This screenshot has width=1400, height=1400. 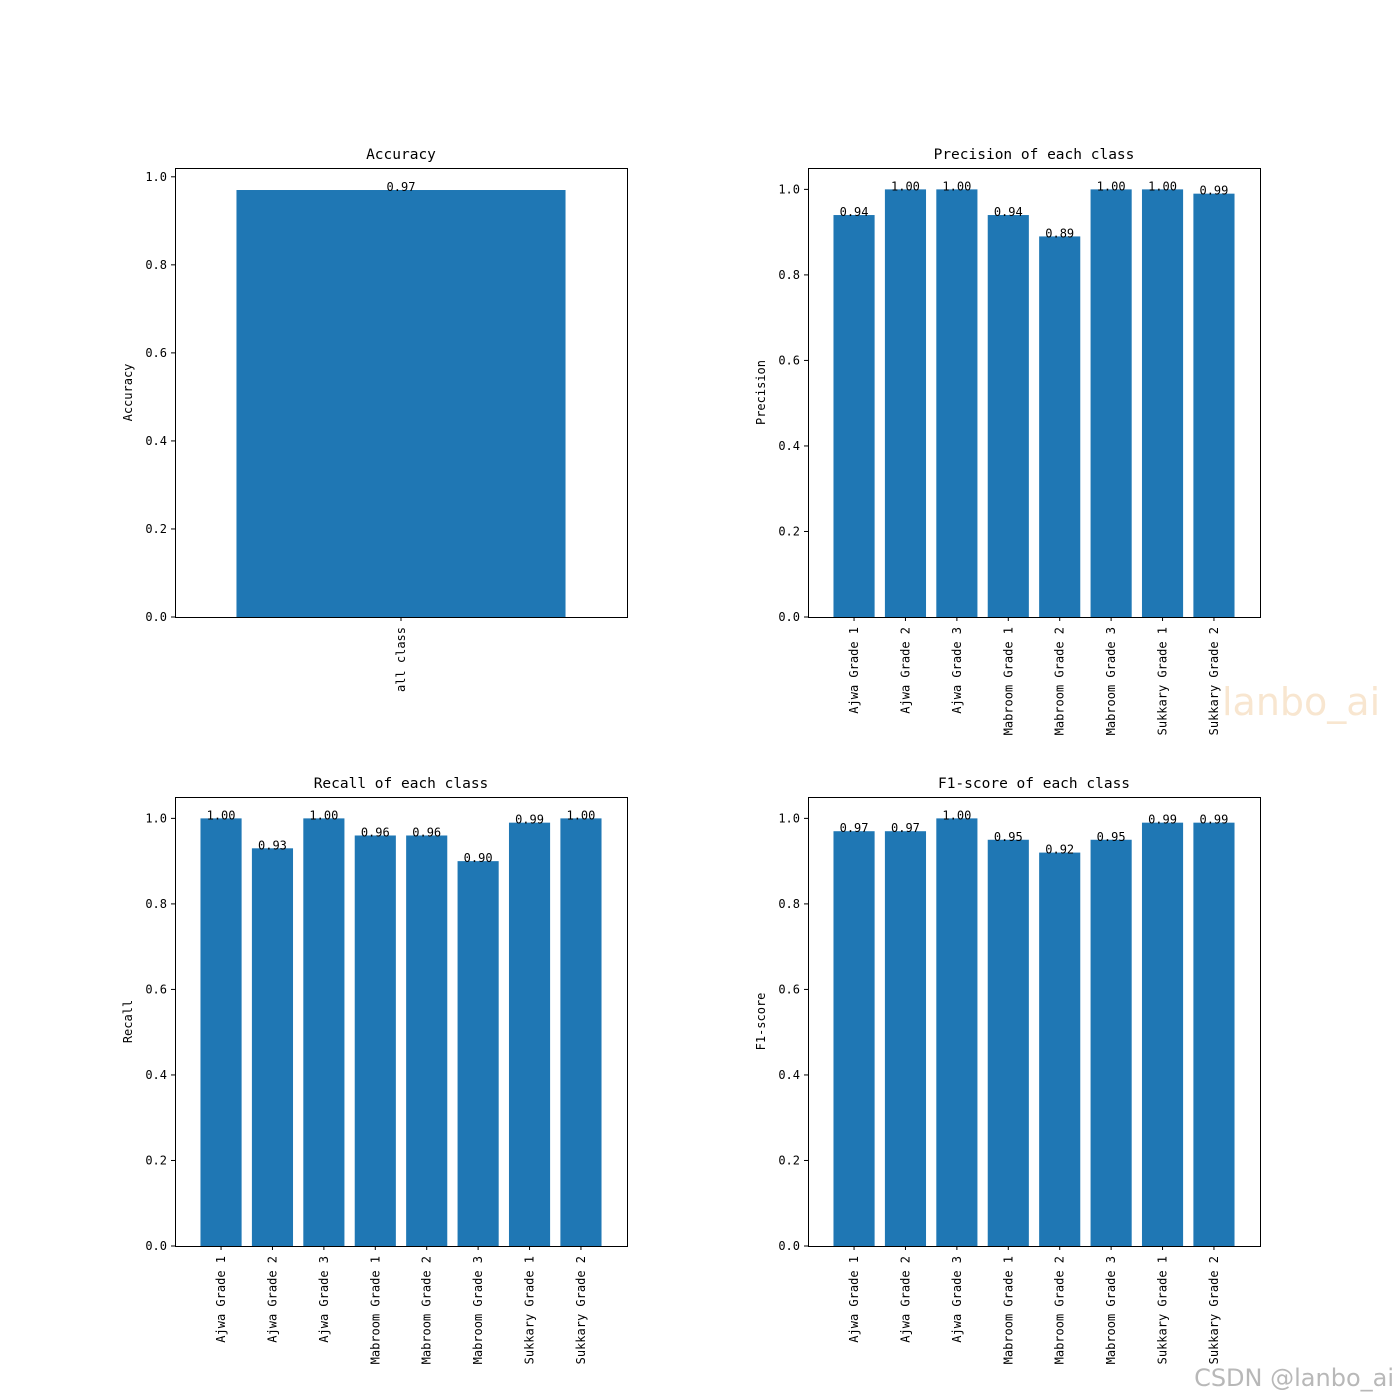 What do you see at coordinates (1301, 702) in the screenshot?
I see `watermark-faint: lanbo_ai` at bounding box center [1301, 702].